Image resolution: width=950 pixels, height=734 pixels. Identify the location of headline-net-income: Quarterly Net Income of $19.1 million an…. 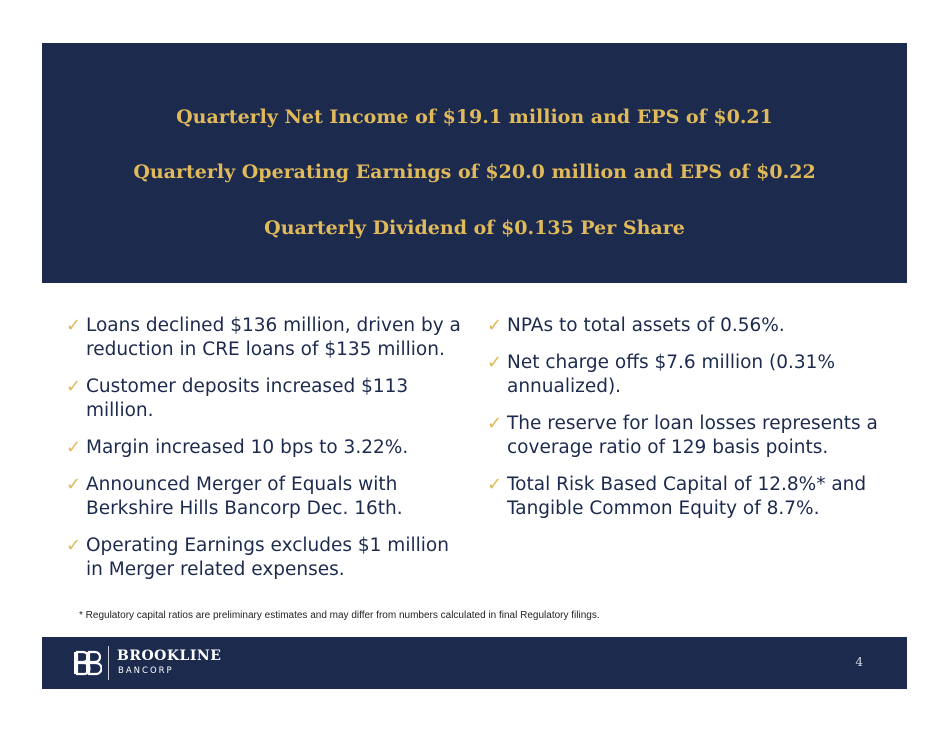
(474, 117).